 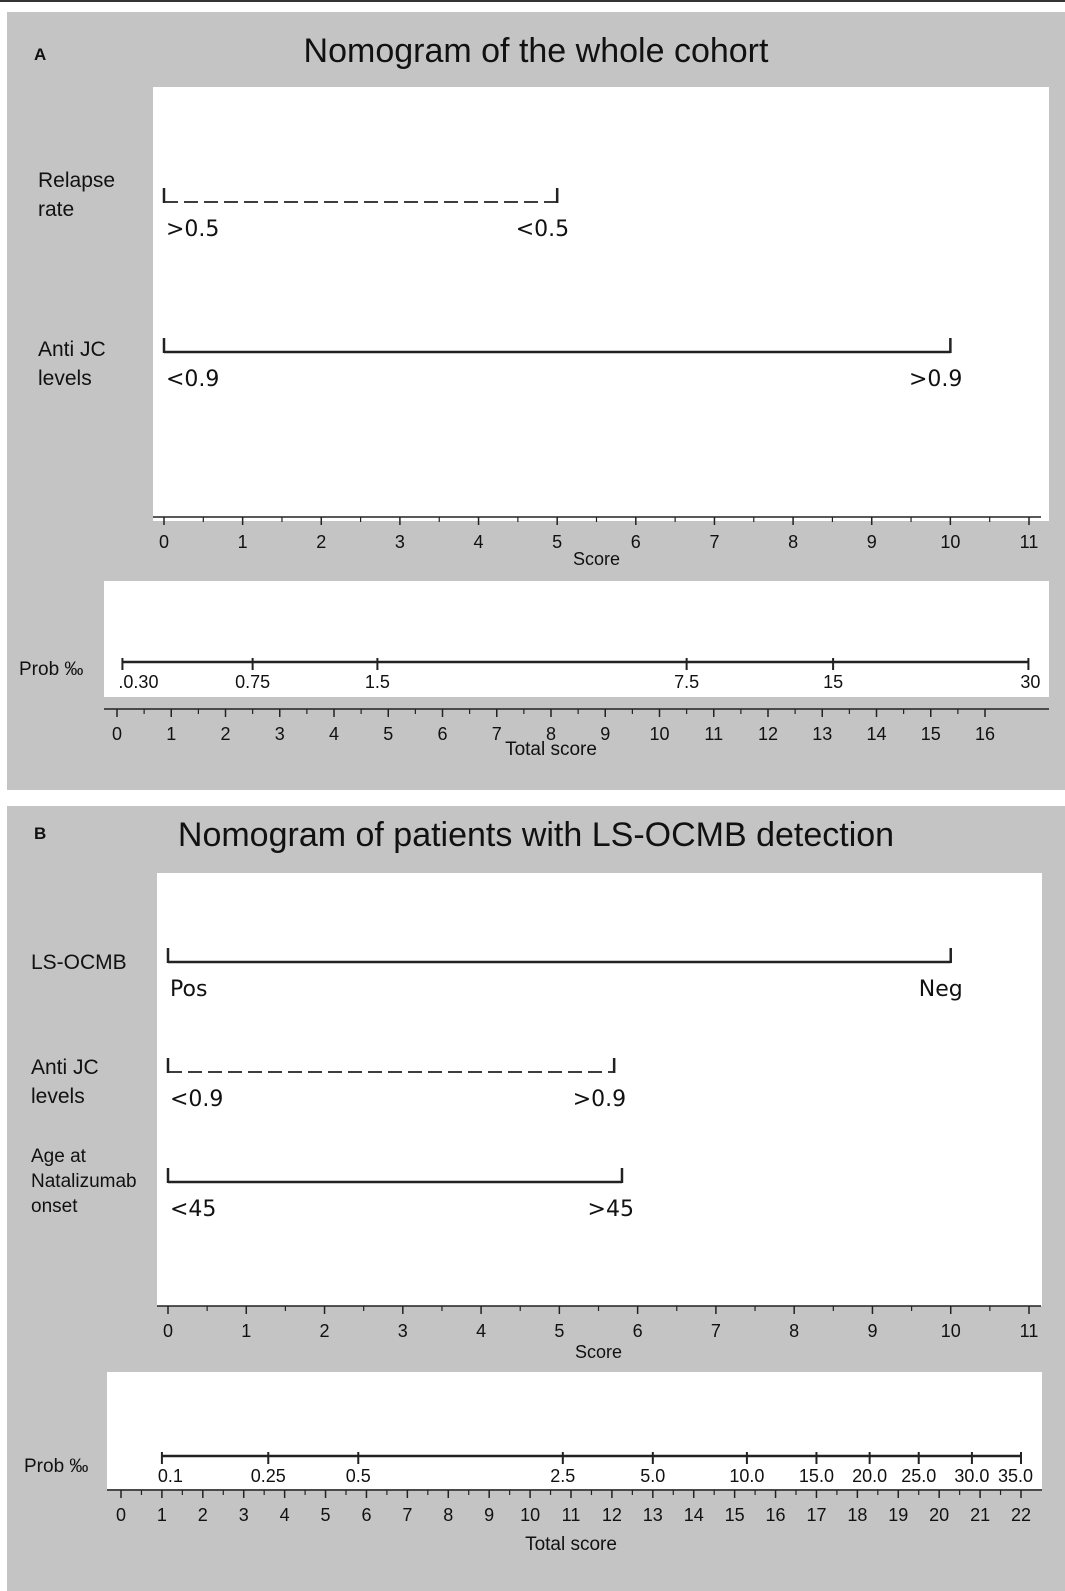 I want to click on total-tick-label: 18, so click(x=857, y=1515).